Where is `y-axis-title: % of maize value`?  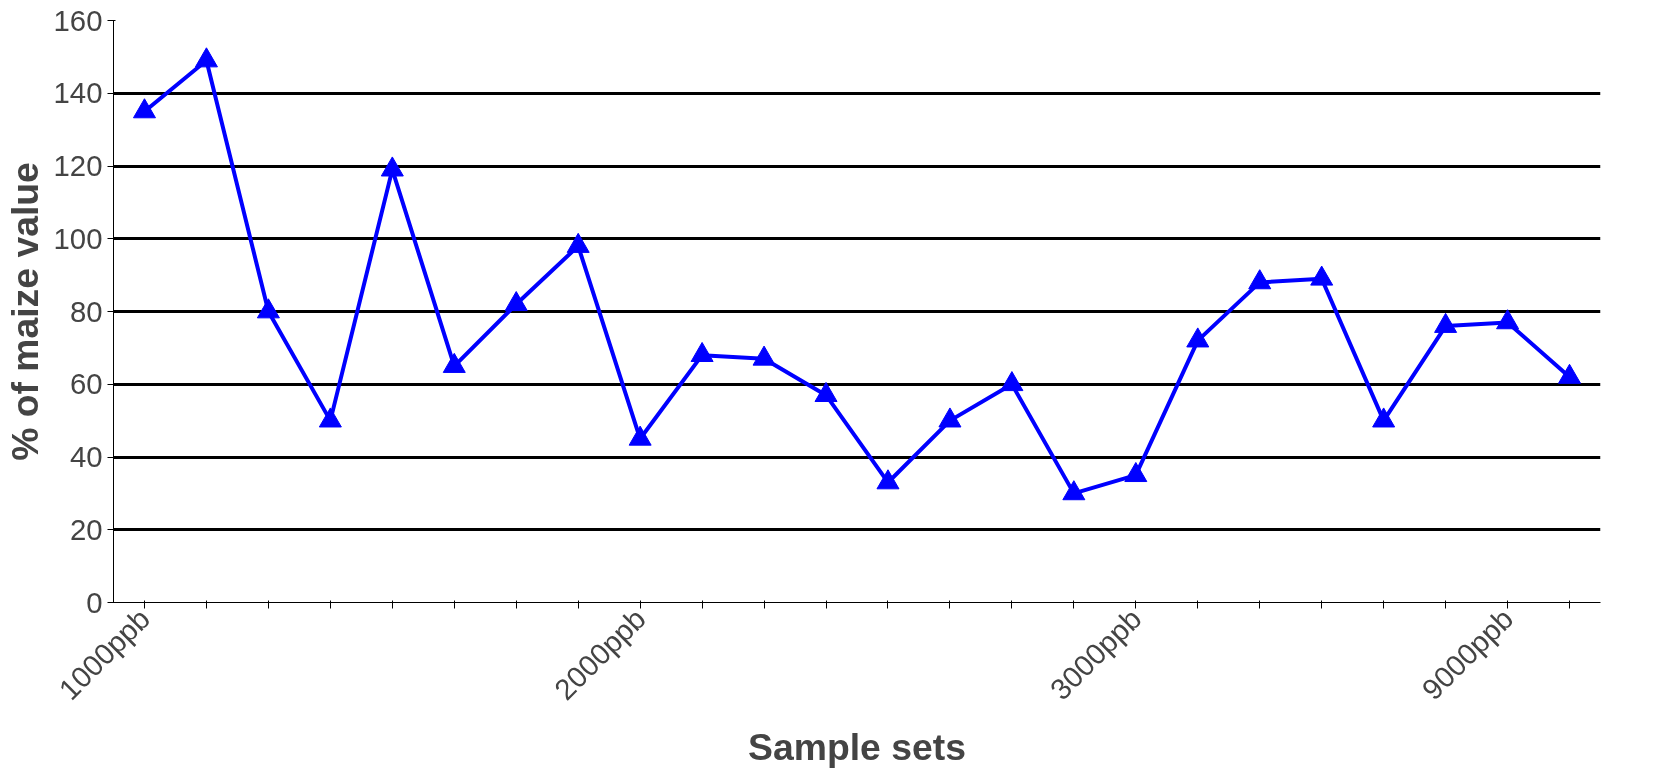 y-axis-title: % of maize value is located at coordinates (24, 311).